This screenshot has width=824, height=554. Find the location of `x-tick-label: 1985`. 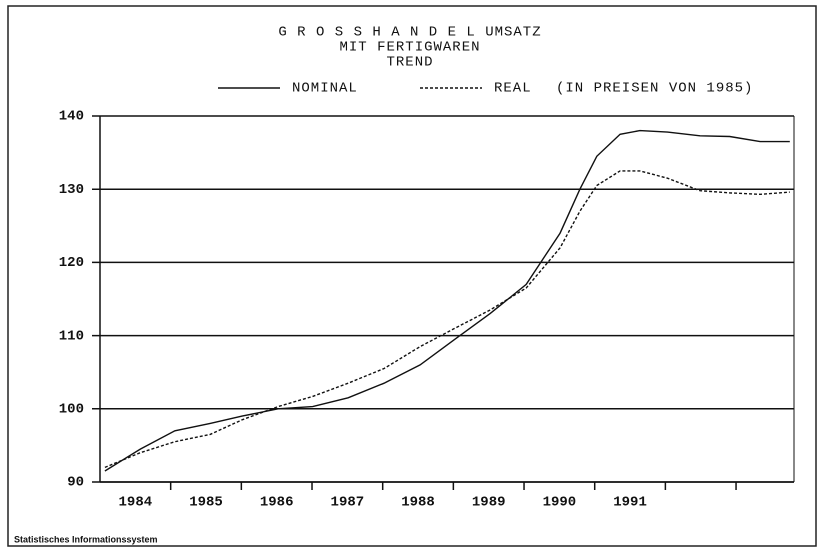

x-tick-label: 1985 is located at coordinates (206, 503).